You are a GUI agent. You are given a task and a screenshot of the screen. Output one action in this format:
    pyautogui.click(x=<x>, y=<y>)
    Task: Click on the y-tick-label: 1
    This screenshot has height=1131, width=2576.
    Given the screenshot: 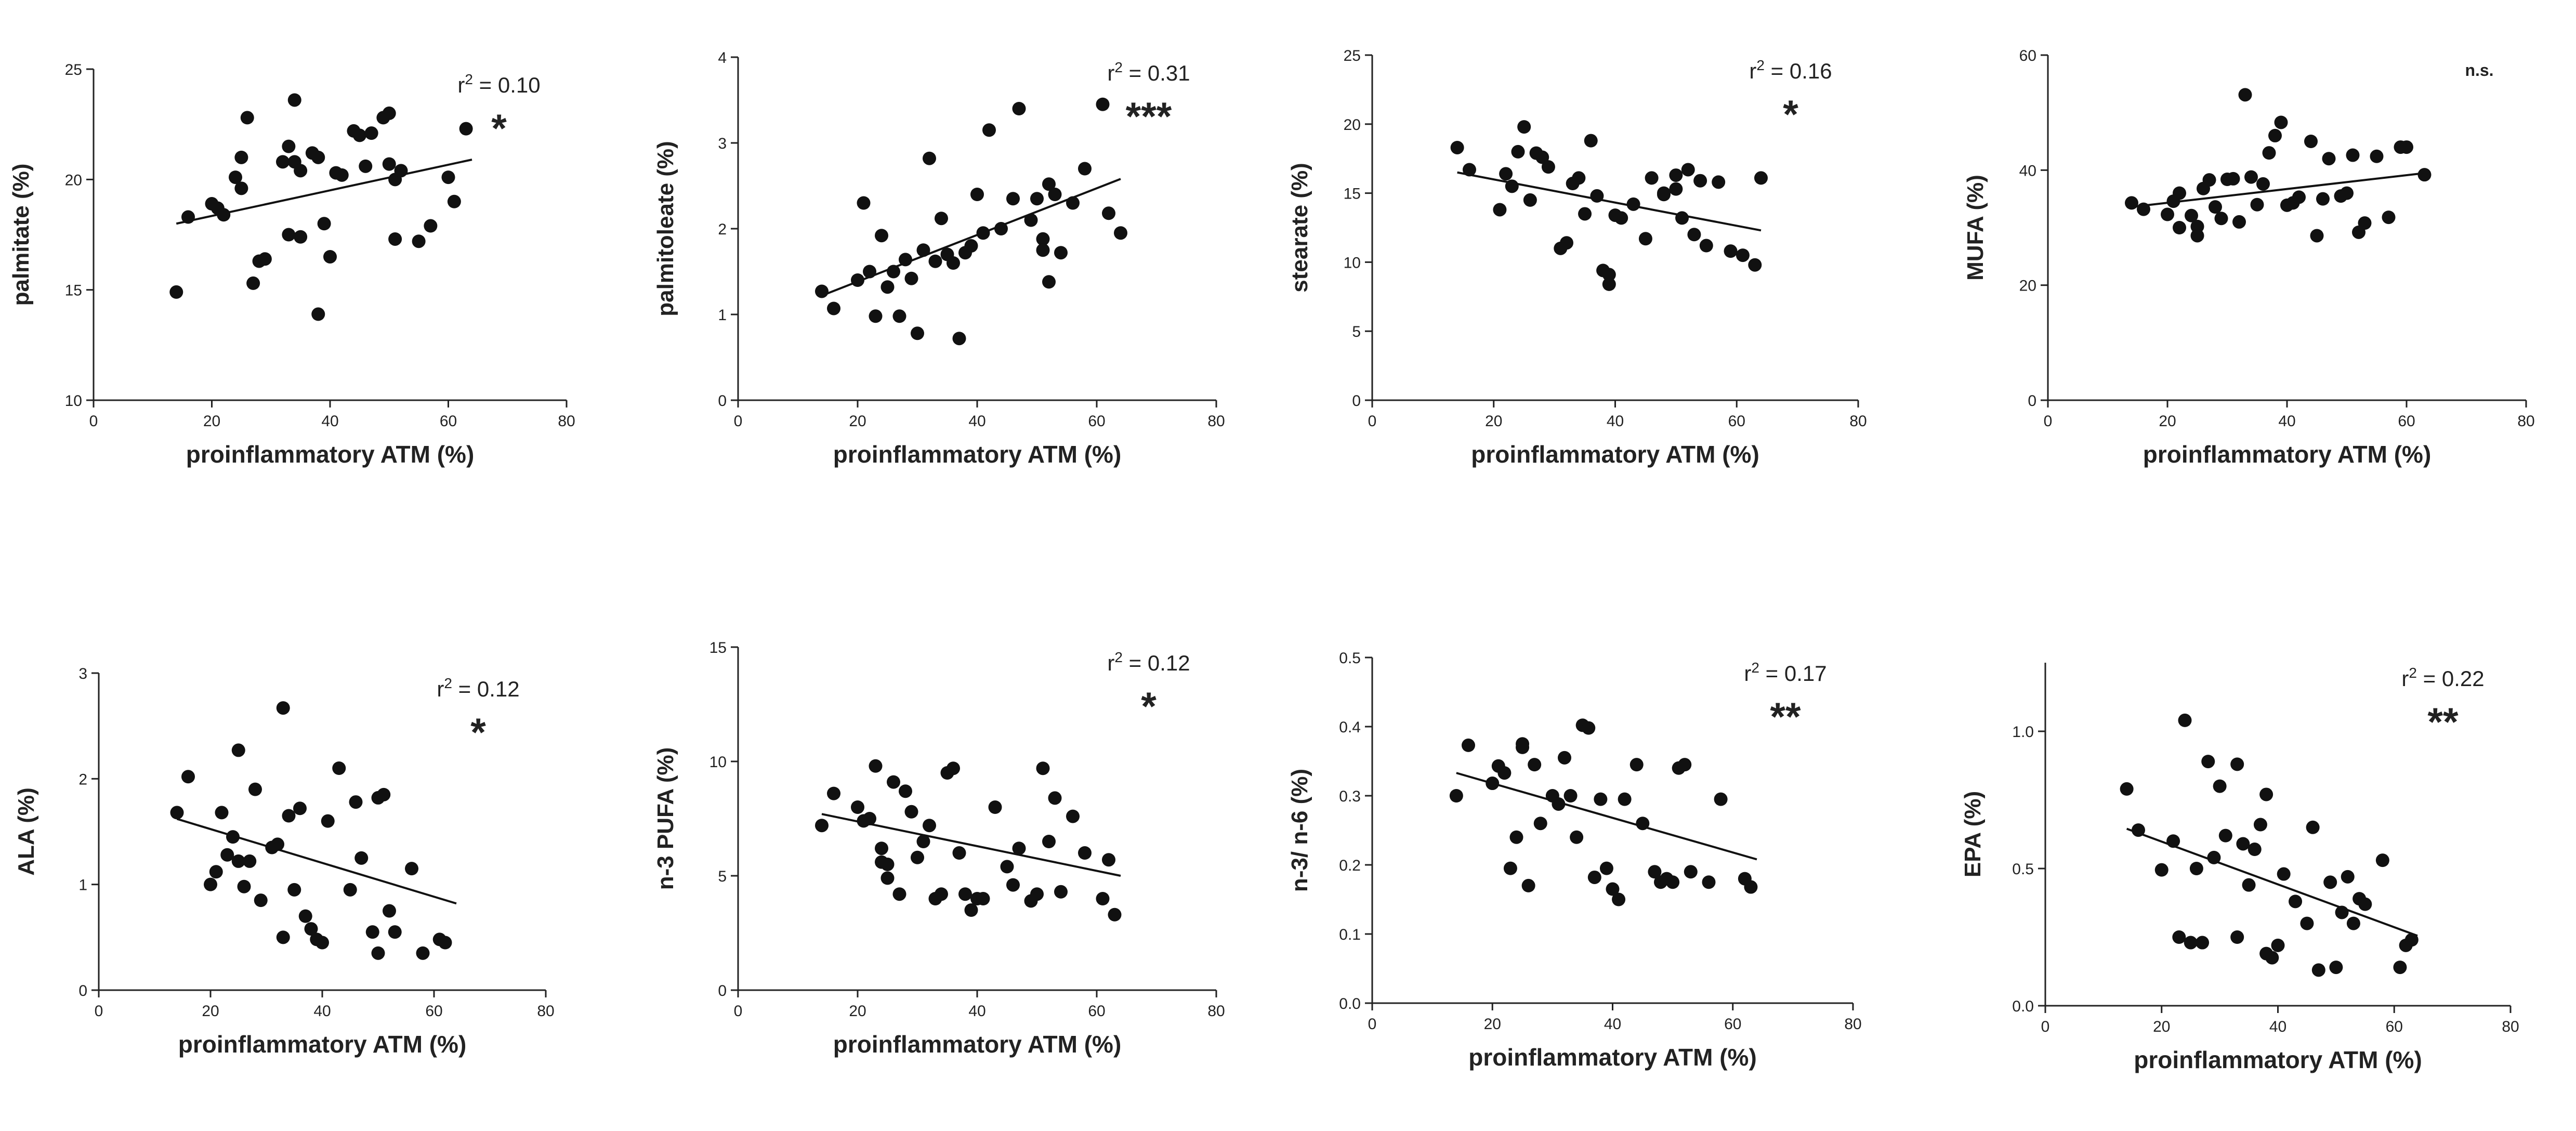 What is the action you would take?
    pyautogui.click(x=82, y=885)
    